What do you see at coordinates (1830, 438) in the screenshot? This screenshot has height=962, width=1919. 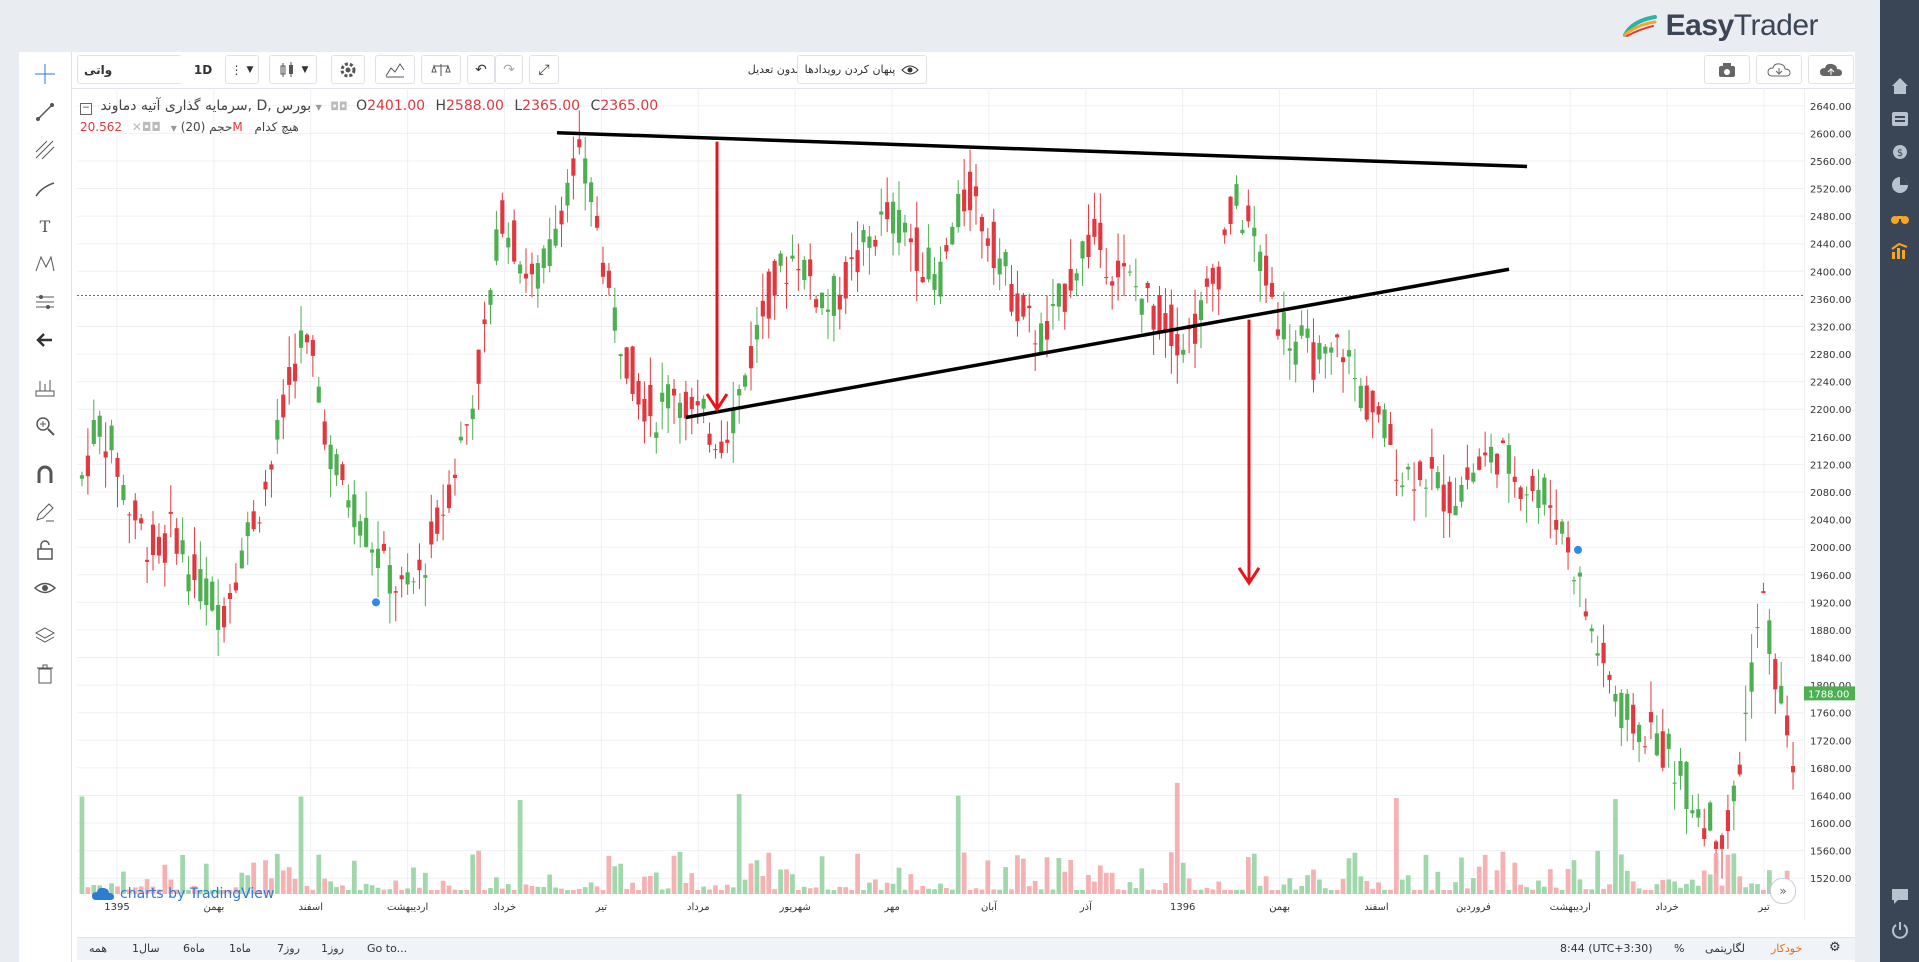 I see `price-tick-label: 2160.00` at bounding box center [1830, 438].